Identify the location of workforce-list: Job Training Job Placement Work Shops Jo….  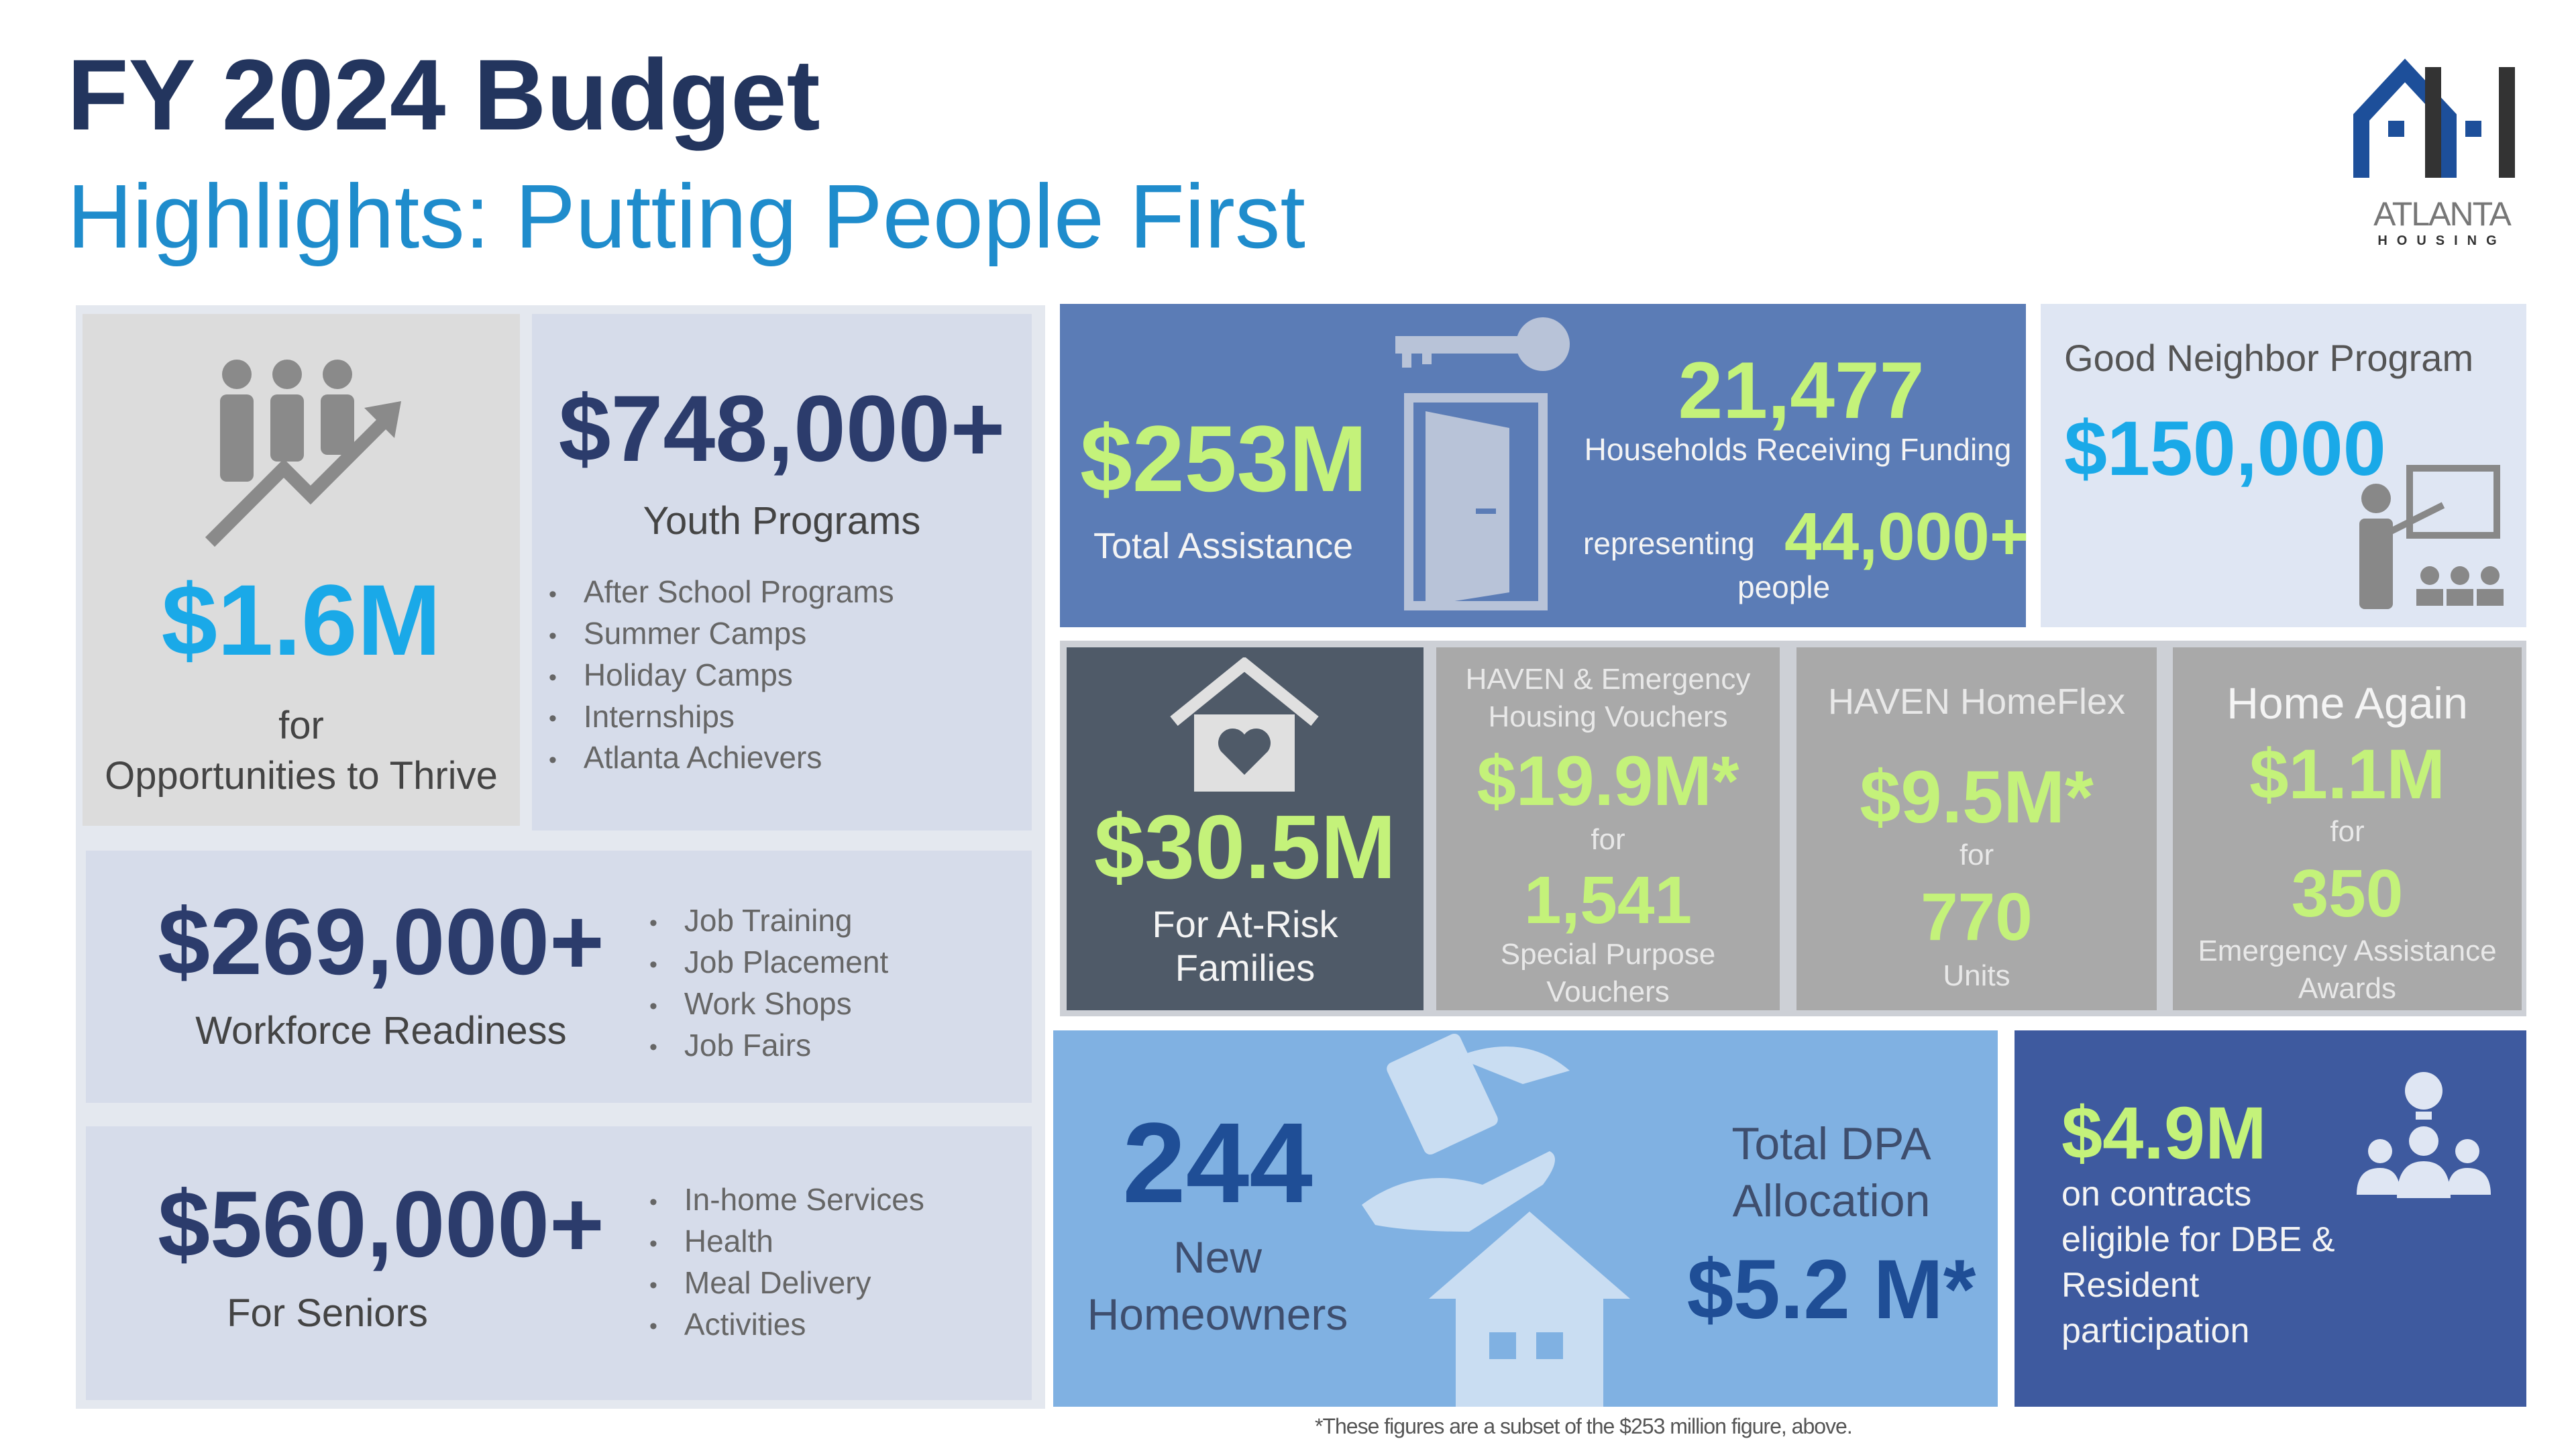
(768, 984).